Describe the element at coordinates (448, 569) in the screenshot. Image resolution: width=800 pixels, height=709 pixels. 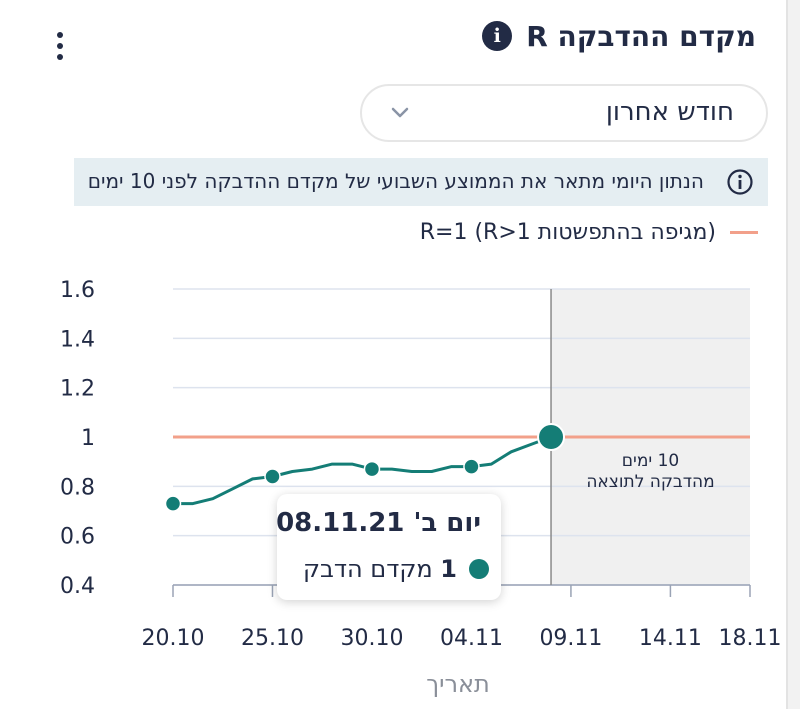
I see `tooltip-value: 1` at that location.